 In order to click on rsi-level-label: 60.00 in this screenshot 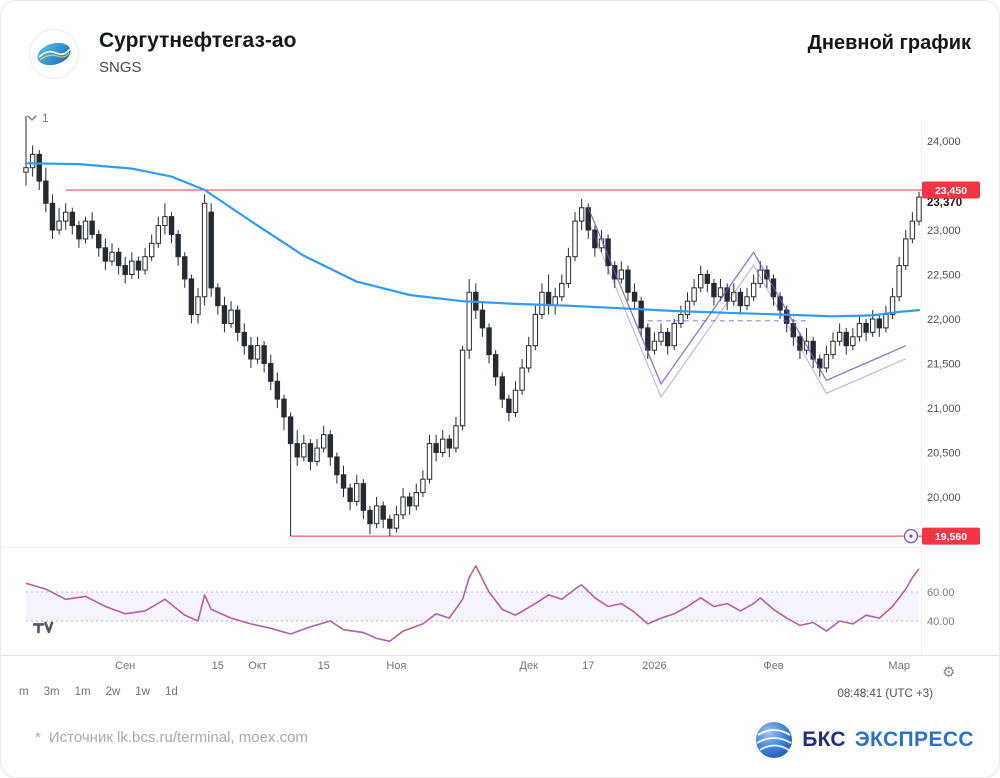, I will do `click(941, 593)`.